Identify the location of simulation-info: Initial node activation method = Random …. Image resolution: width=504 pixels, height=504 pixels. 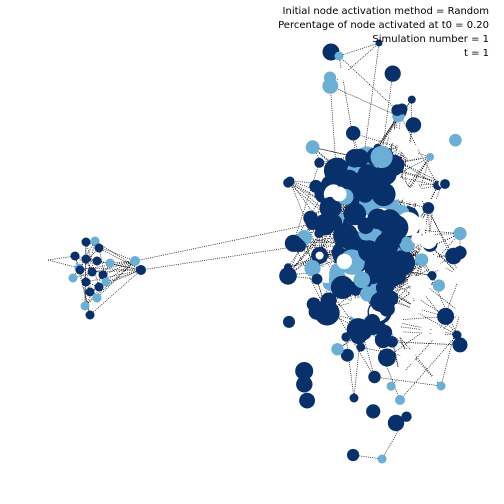
(383, 33).